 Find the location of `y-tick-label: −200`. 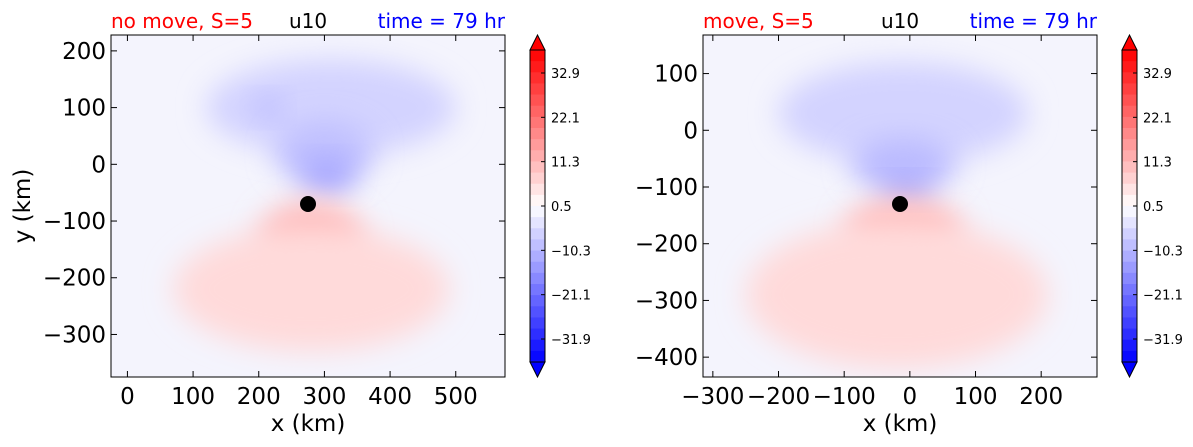

y-tick-label: −200 is located at coordinates (74, 279).